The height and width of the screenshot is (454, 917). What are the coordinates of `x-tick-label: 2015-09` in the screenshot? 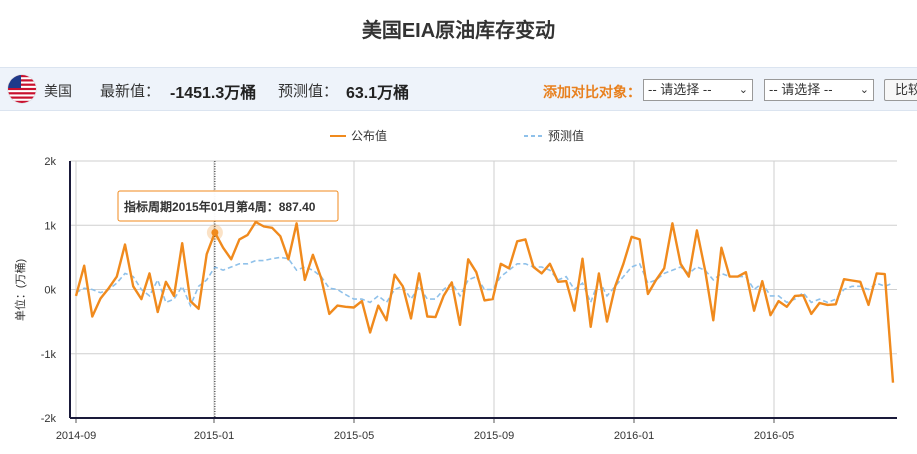 It's located at (494, 436).